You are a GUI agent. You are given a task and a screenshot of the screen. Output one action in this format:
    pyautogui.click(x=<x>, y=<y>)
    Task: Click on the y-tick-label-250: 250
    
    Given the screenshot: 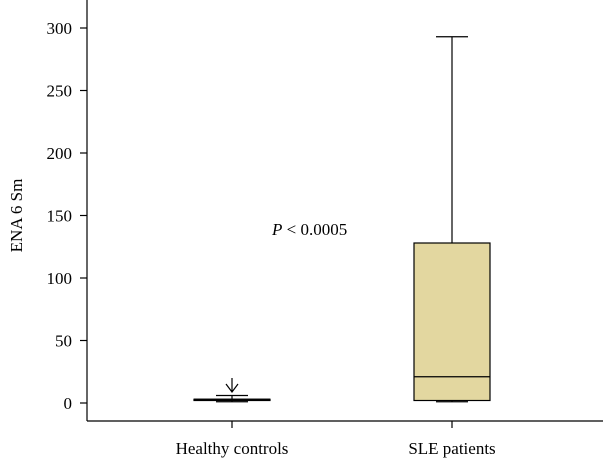 What is the action you would take?
    pyautogui.click(x=60, y=91)
    